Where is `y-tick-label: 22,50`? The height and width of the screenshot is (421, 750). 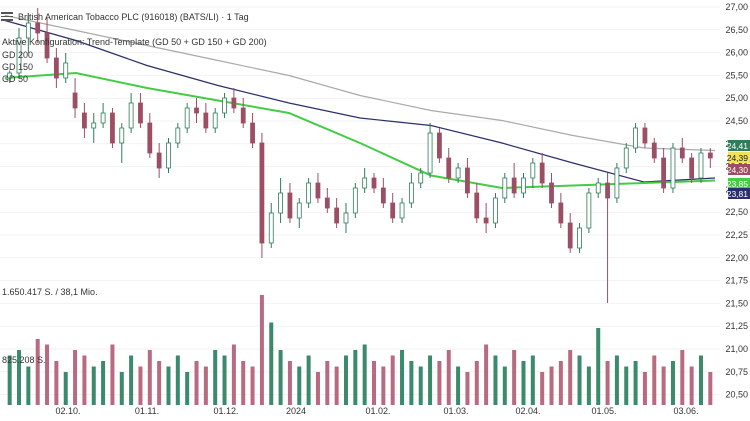
y-tick-label: 22,50 is located at coordinates (736, 212).